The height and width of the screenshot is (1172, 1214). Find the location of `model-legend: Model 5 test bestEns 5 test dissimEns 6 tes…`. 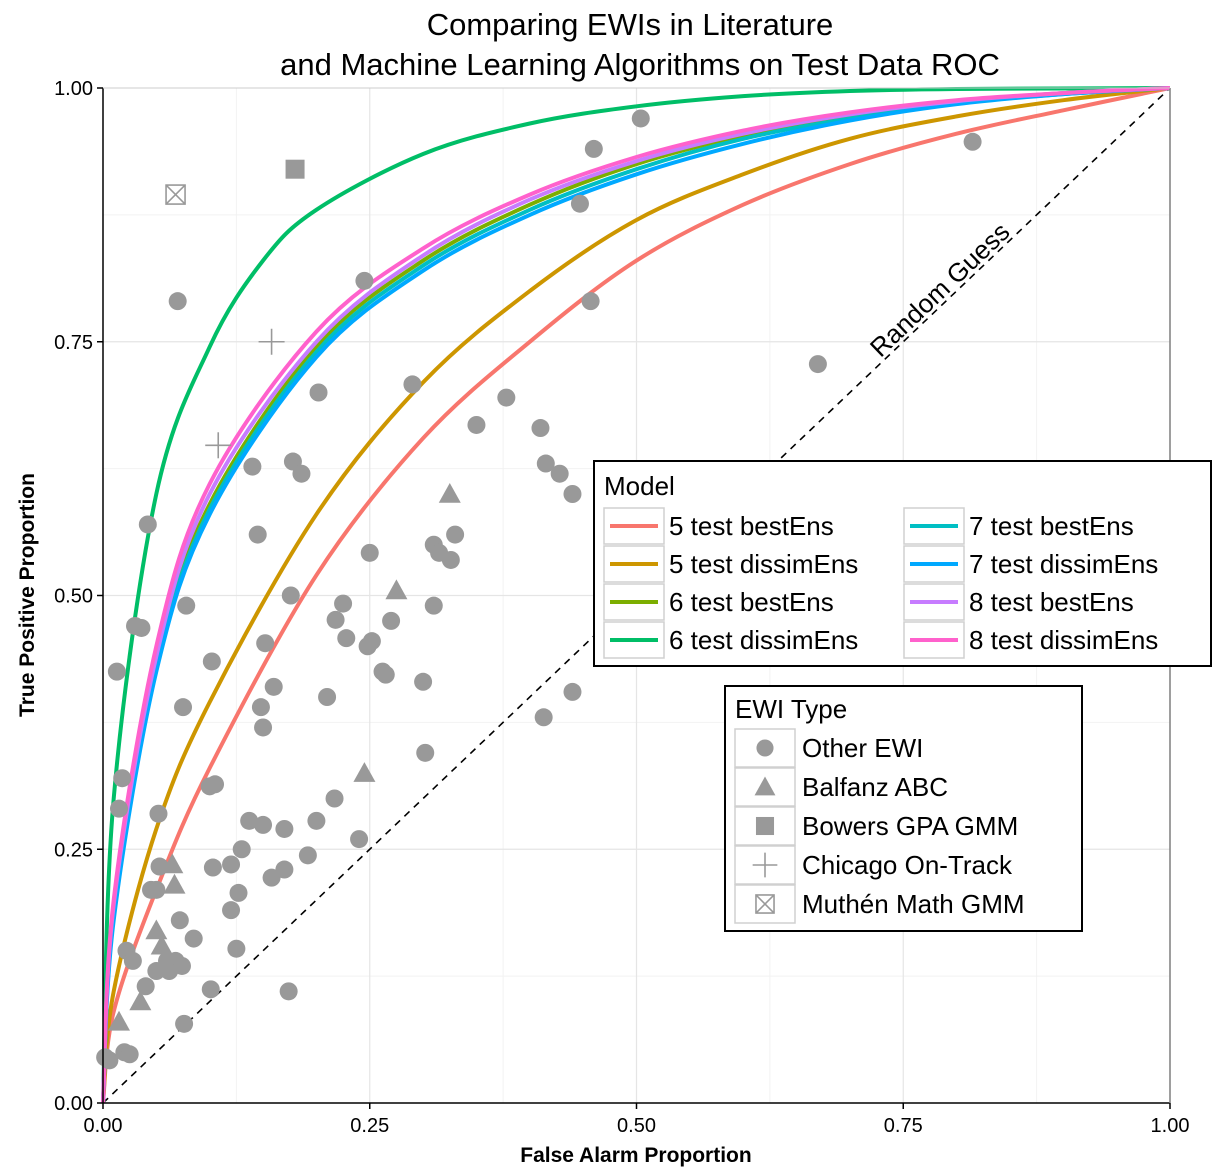

model-legend: Model 5 test bestEns 5 test dissimEns 6 tes… is located at coordinates (902, 563).